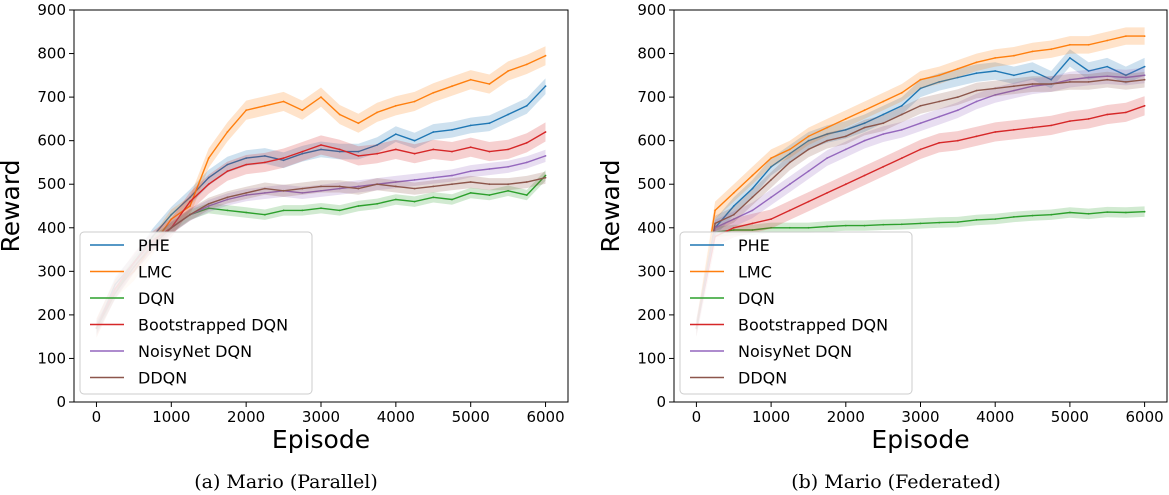 Image resolution: width=1169 pixels, height=495 pixels. What do you see at coordinates (756, 298) in the screenshot?
I see `legend-entry: DQN` at bounding box center [756, 298].